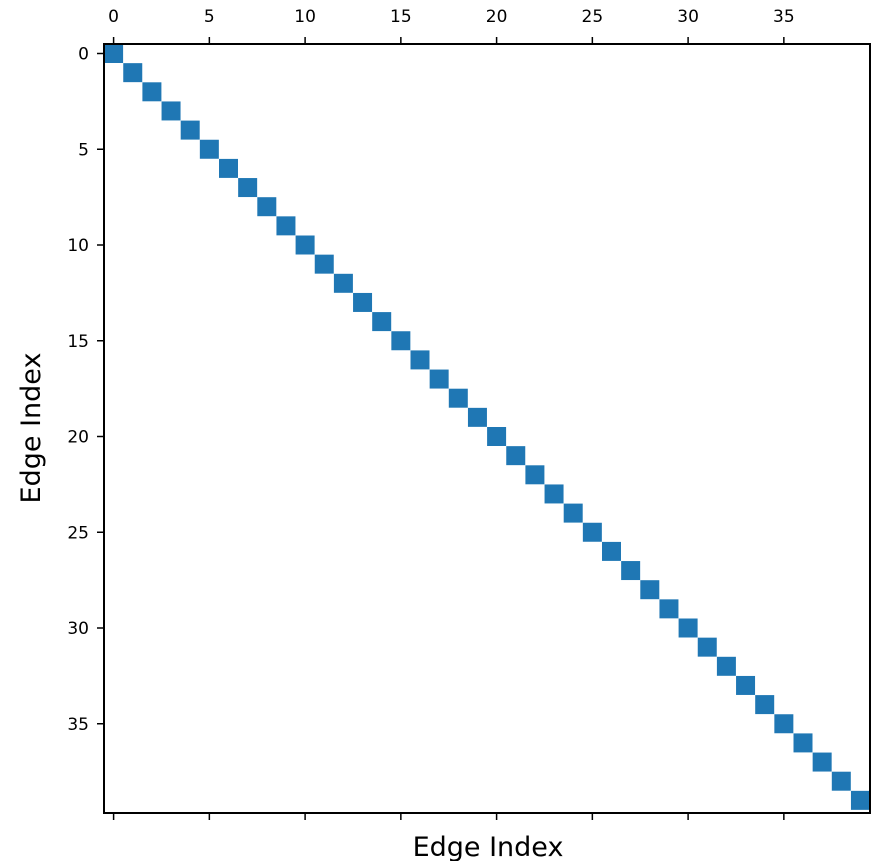  What do you see at coordinates (83, 150) in the screenshot?
I see `y-tick-label: 5` at bounding box center [83, 150].